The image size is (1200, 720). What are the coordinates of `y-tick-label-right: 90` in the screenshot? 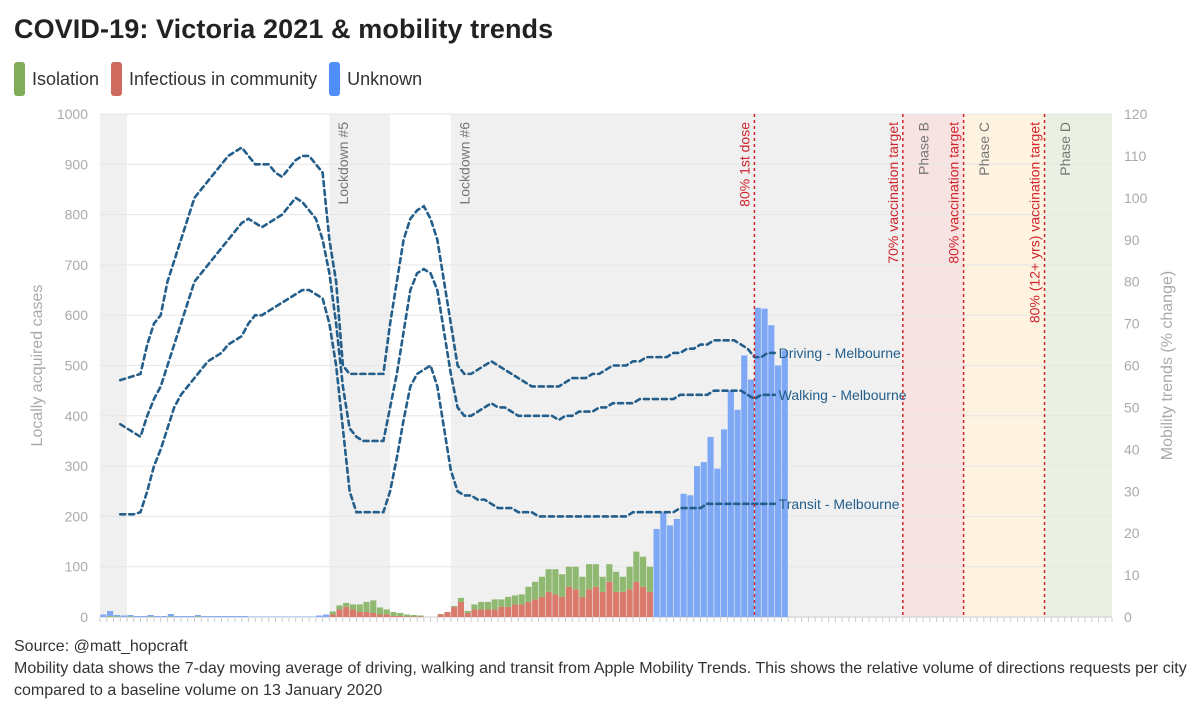 It's located at (1132, 240).